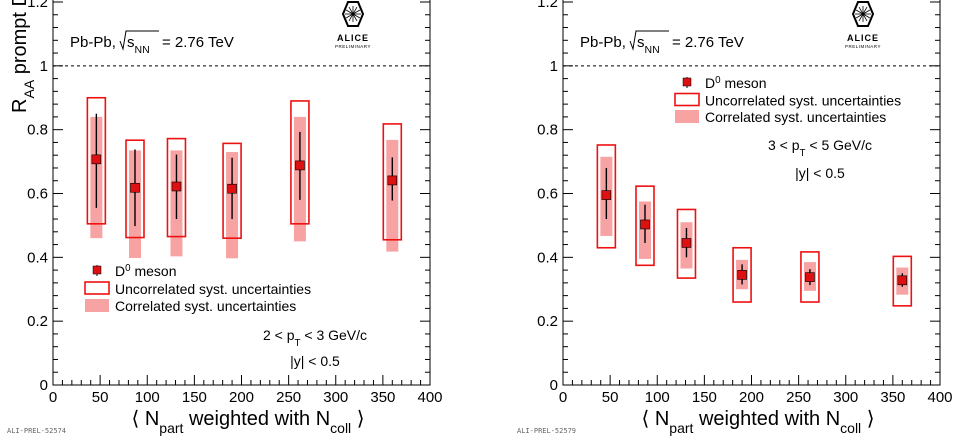 The width and height of the screenshot is (954, 444). Describe the element at coordinates (610, 397) in the screenshot. I see `x-tick-label: 50` at that location.